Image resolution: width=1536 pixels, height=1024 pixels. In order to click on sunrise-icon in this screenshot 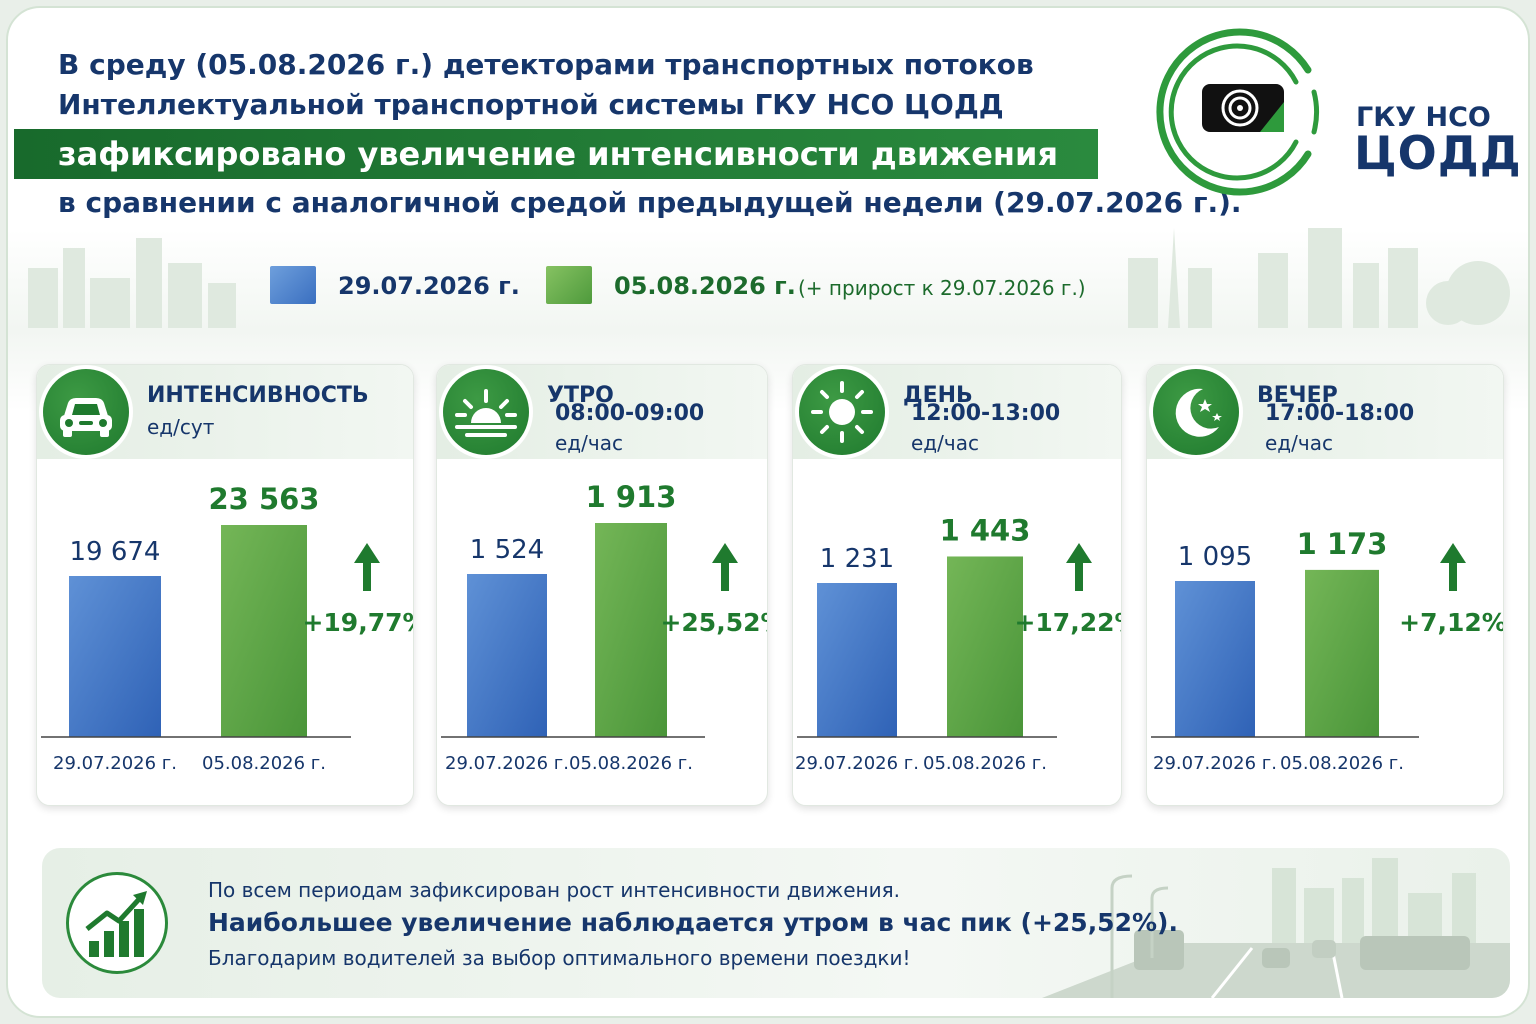, I will do `click(486, 412)`.